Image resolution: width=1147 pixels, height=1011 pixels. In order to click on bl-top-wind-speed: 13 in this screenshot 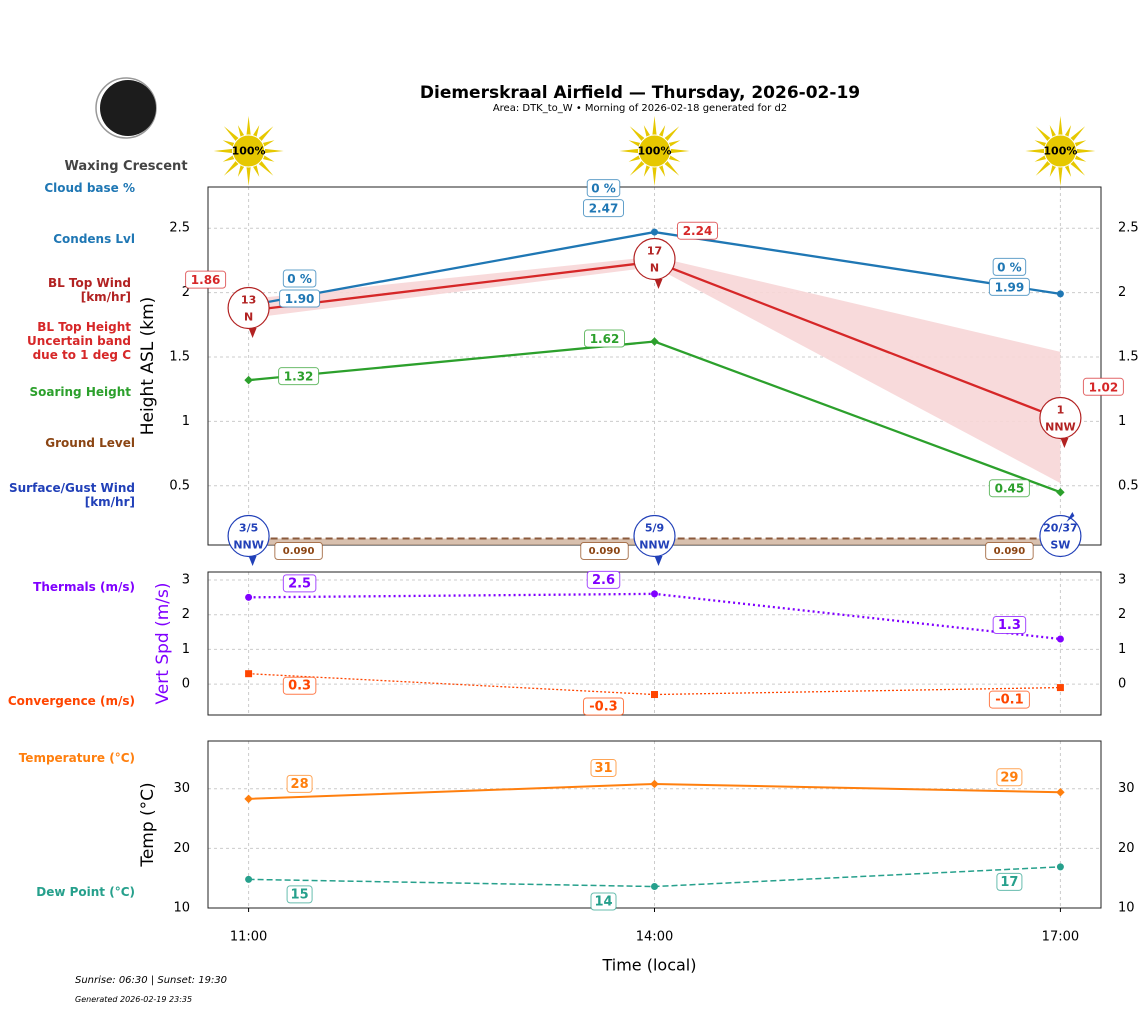, I will do `click(248, 300)`.